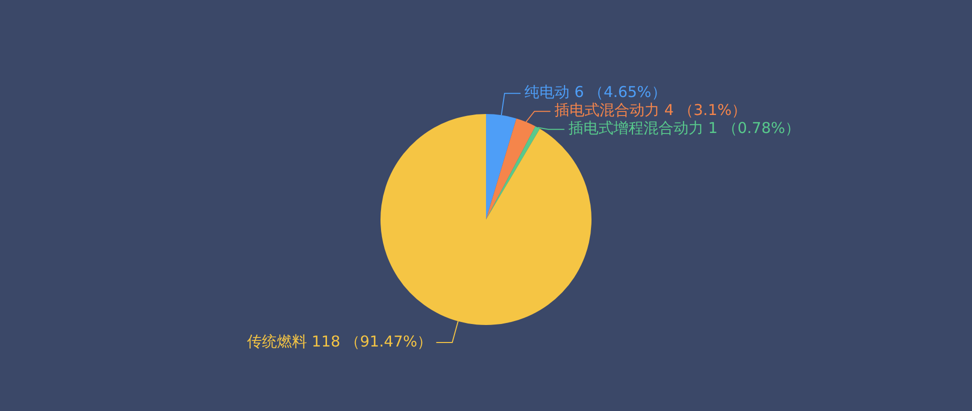  What do you see at coordinates (595, 92) in the screenshot?
I see `slice-label: 纯电动 6 （4.65%）` at bounding box center [595, 92].